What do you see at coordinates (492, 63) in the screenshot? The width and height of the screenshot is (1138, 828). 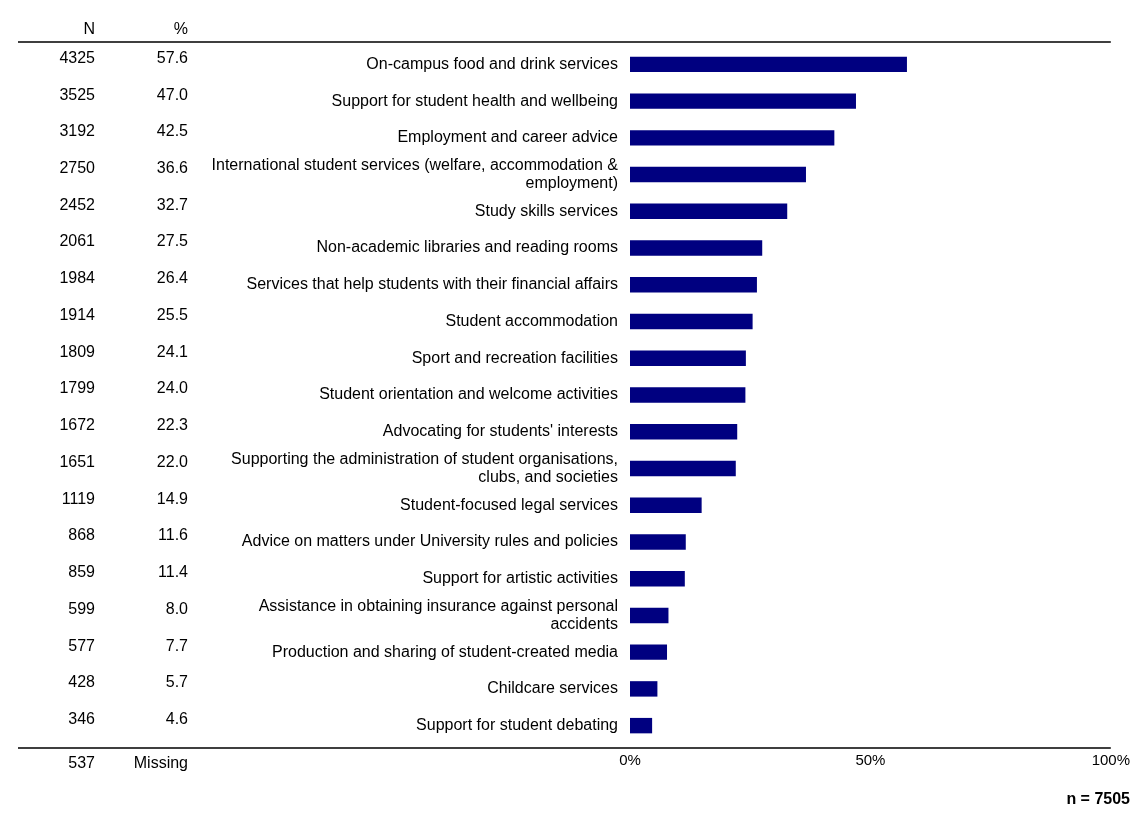 I see `y-tick-label: On-campus food and drink services` at bounding box center [492, 63].